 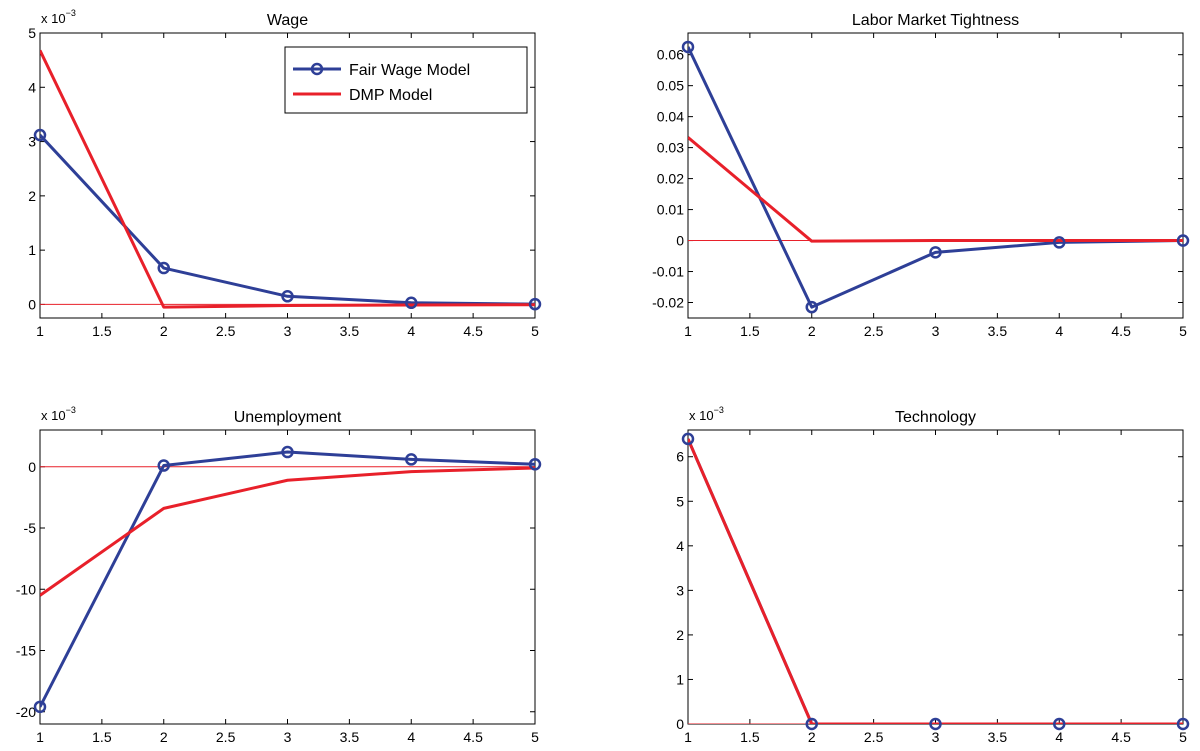 I want to click on y-tick-label: 1, so click(x=32, y=250).